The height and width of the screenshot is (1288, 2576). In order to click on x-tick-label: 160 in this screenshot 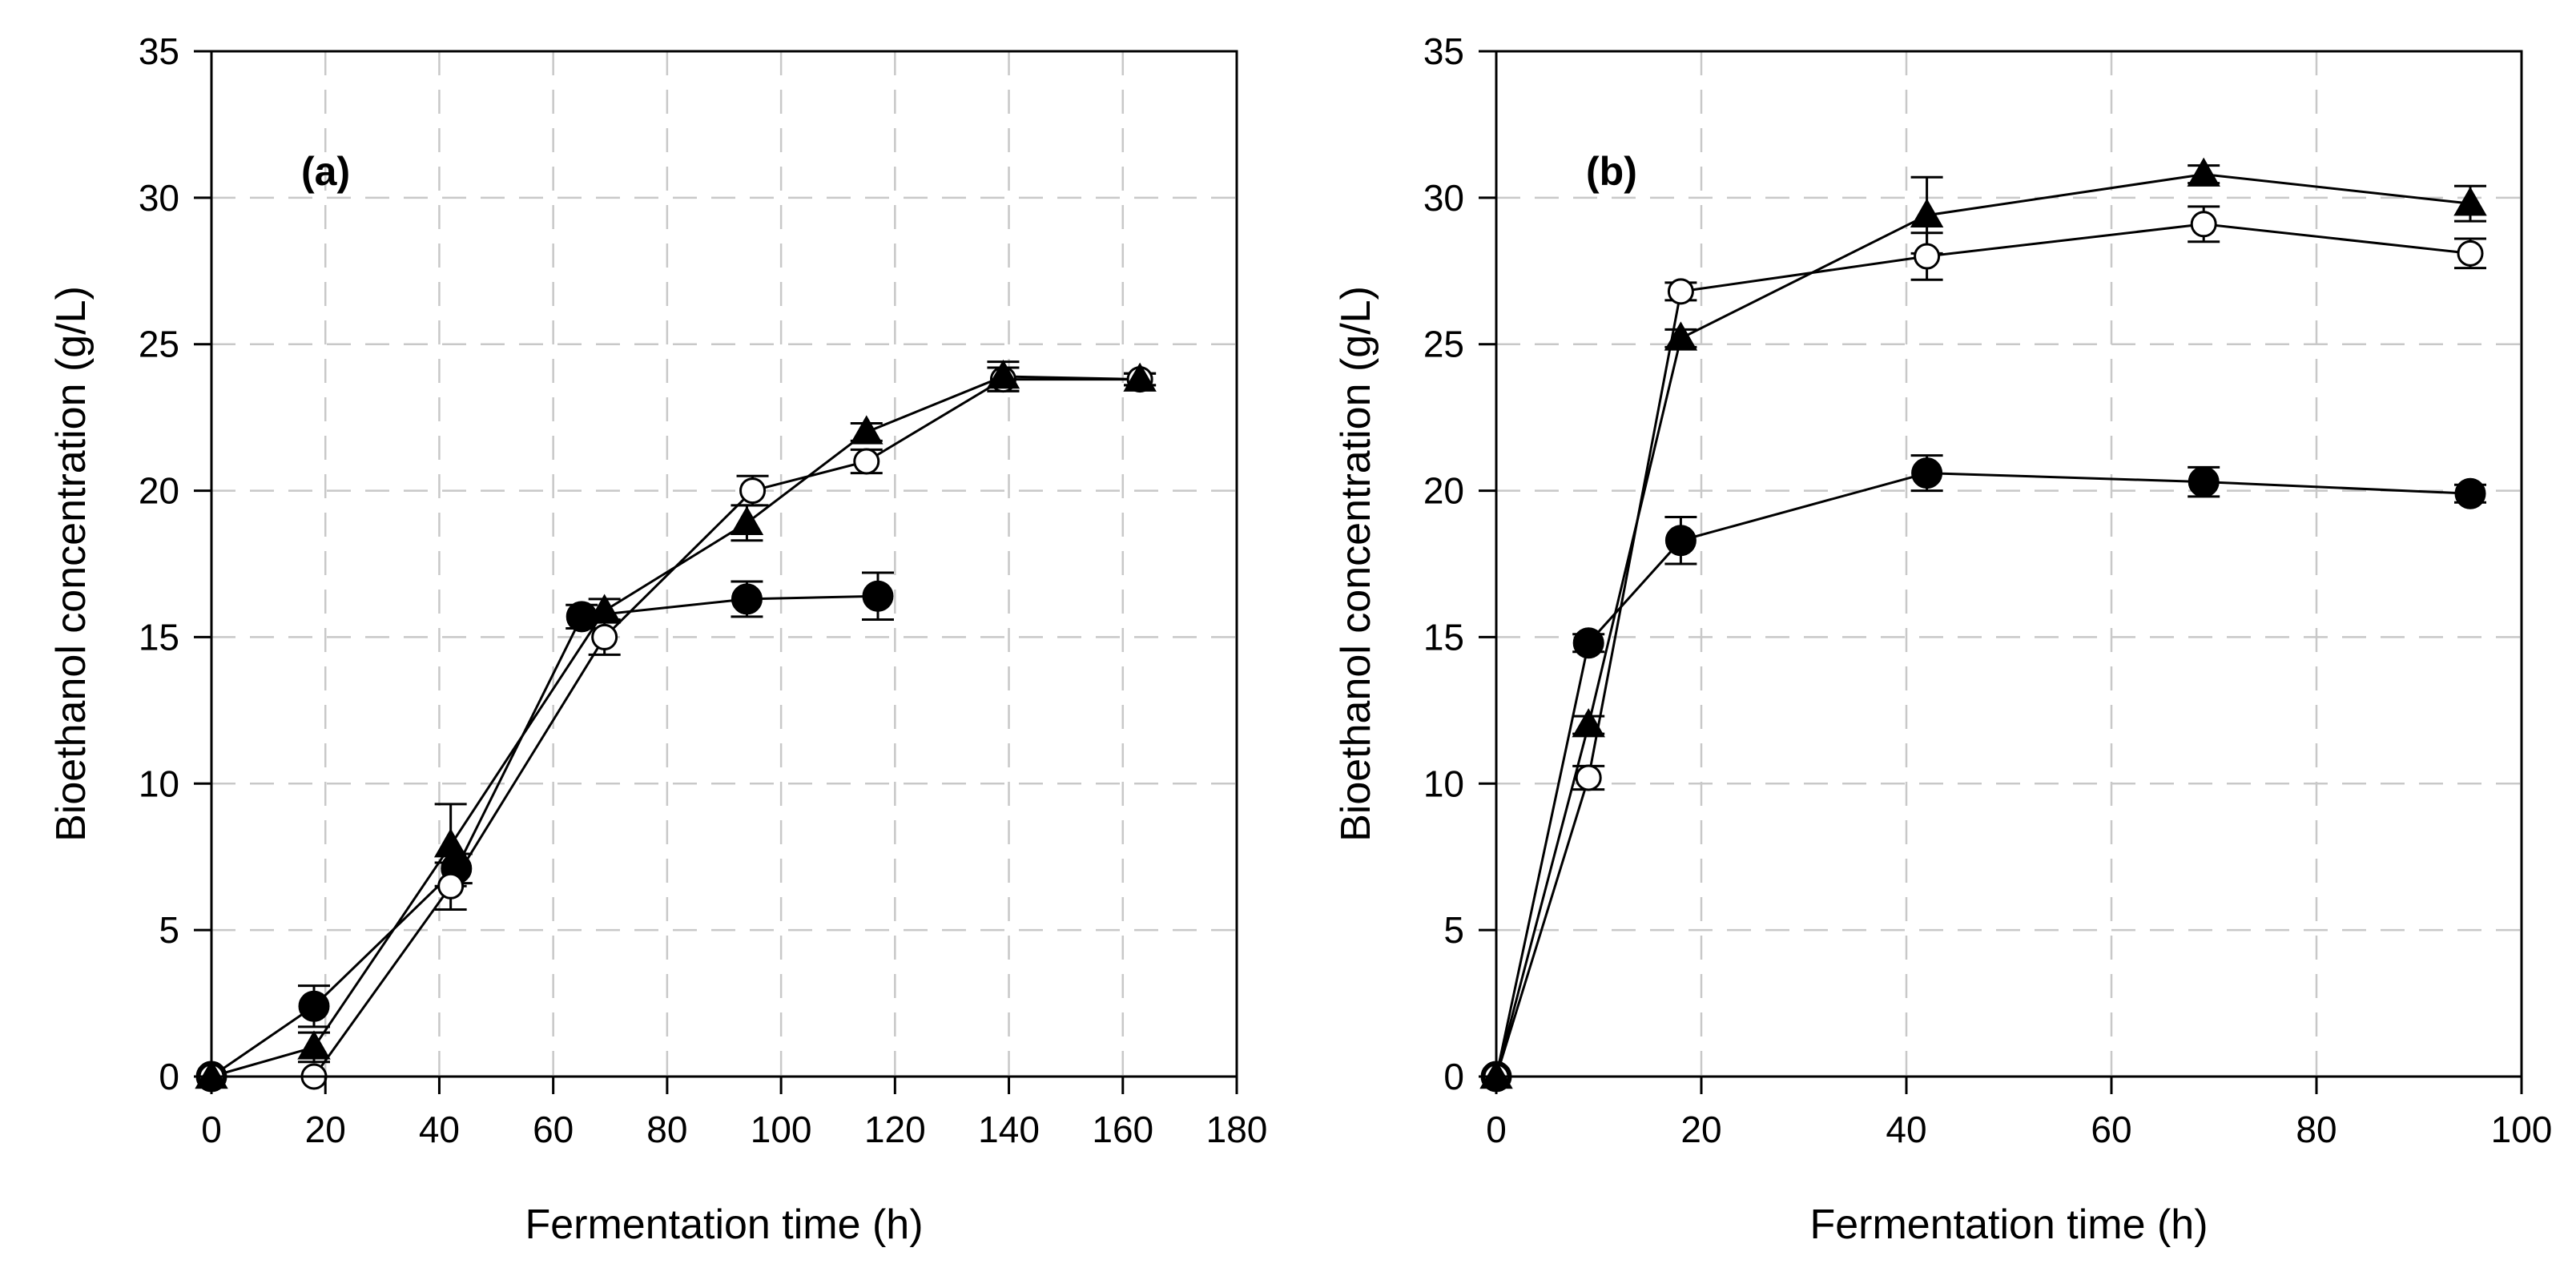, I will do `click(1122, 1129)`.